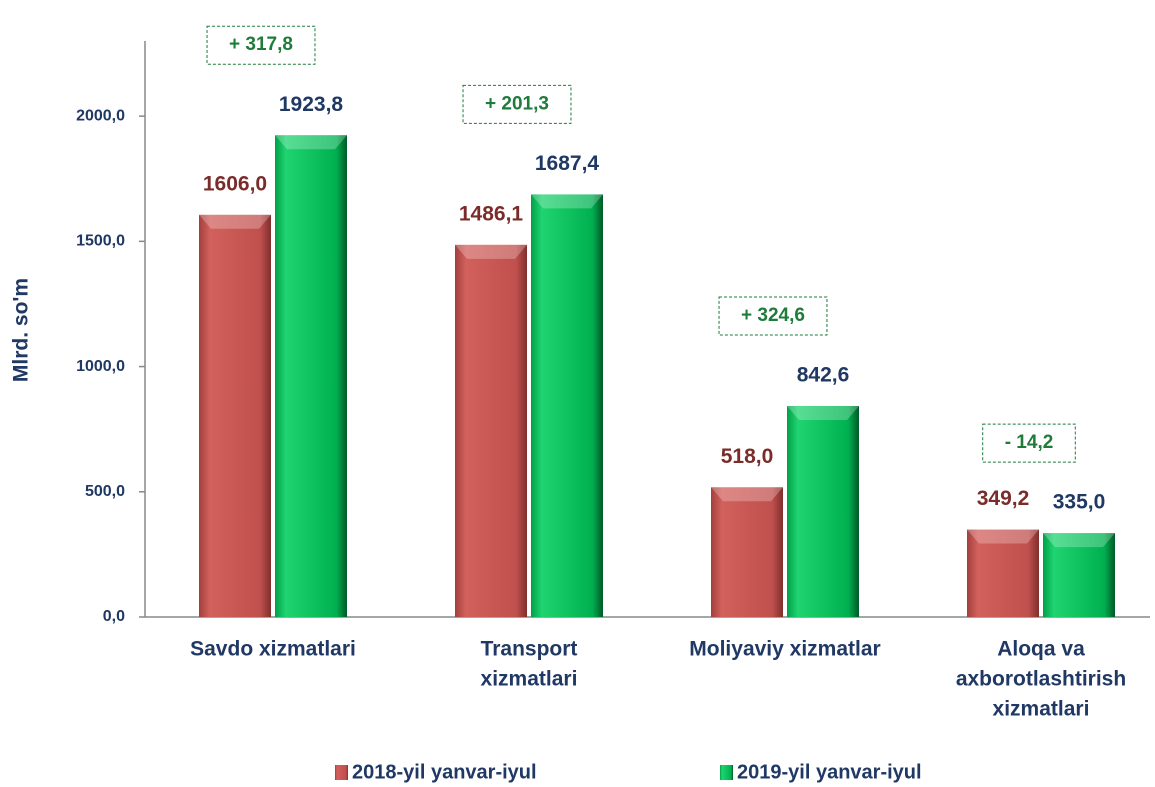  I want to click on x-tick-label: axborotlashtirish, so click(1041, 679).